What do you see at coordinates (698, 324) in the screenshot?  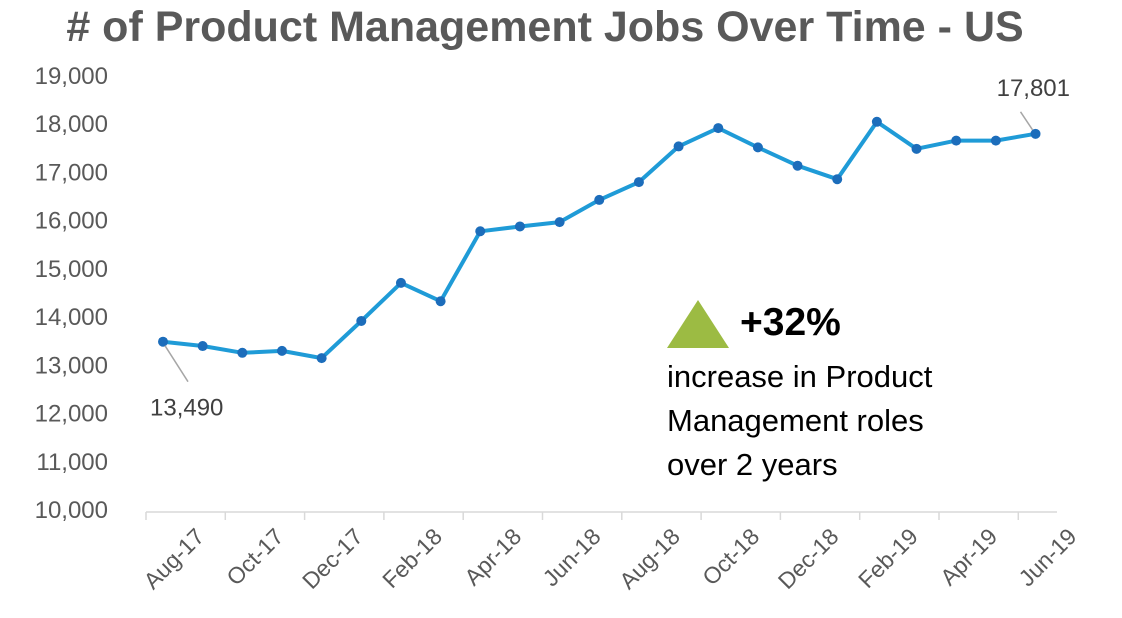 I see `triangle-up-icon` at bounding box center [698, 324].